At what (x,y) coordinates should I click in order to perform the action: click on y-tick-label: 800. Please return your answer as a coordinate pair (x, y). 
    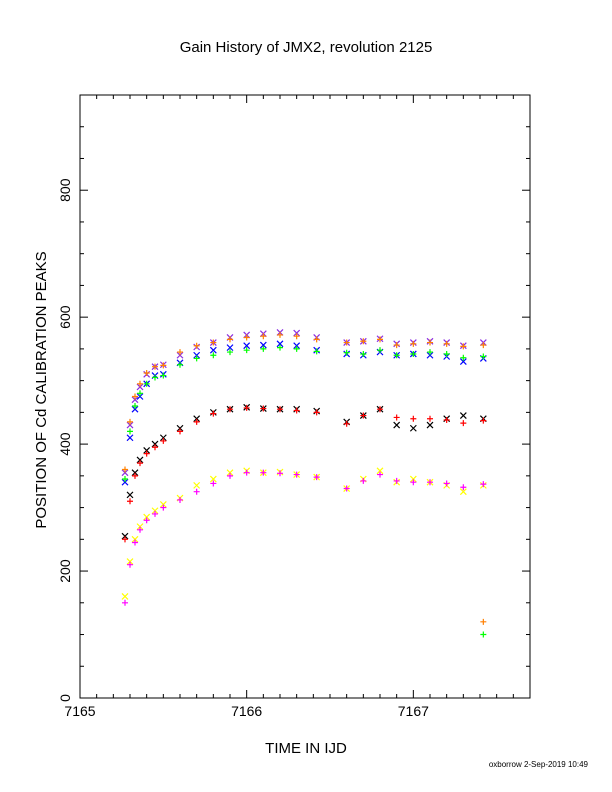
    Looking at the image, I should click on (65, 190).